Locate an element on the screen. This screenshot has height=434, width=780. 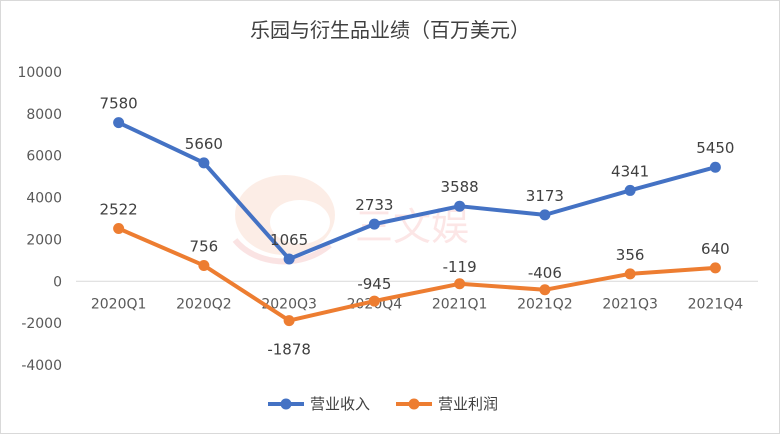
legend-item: 营业收入 is located at coordinates (319, 404).